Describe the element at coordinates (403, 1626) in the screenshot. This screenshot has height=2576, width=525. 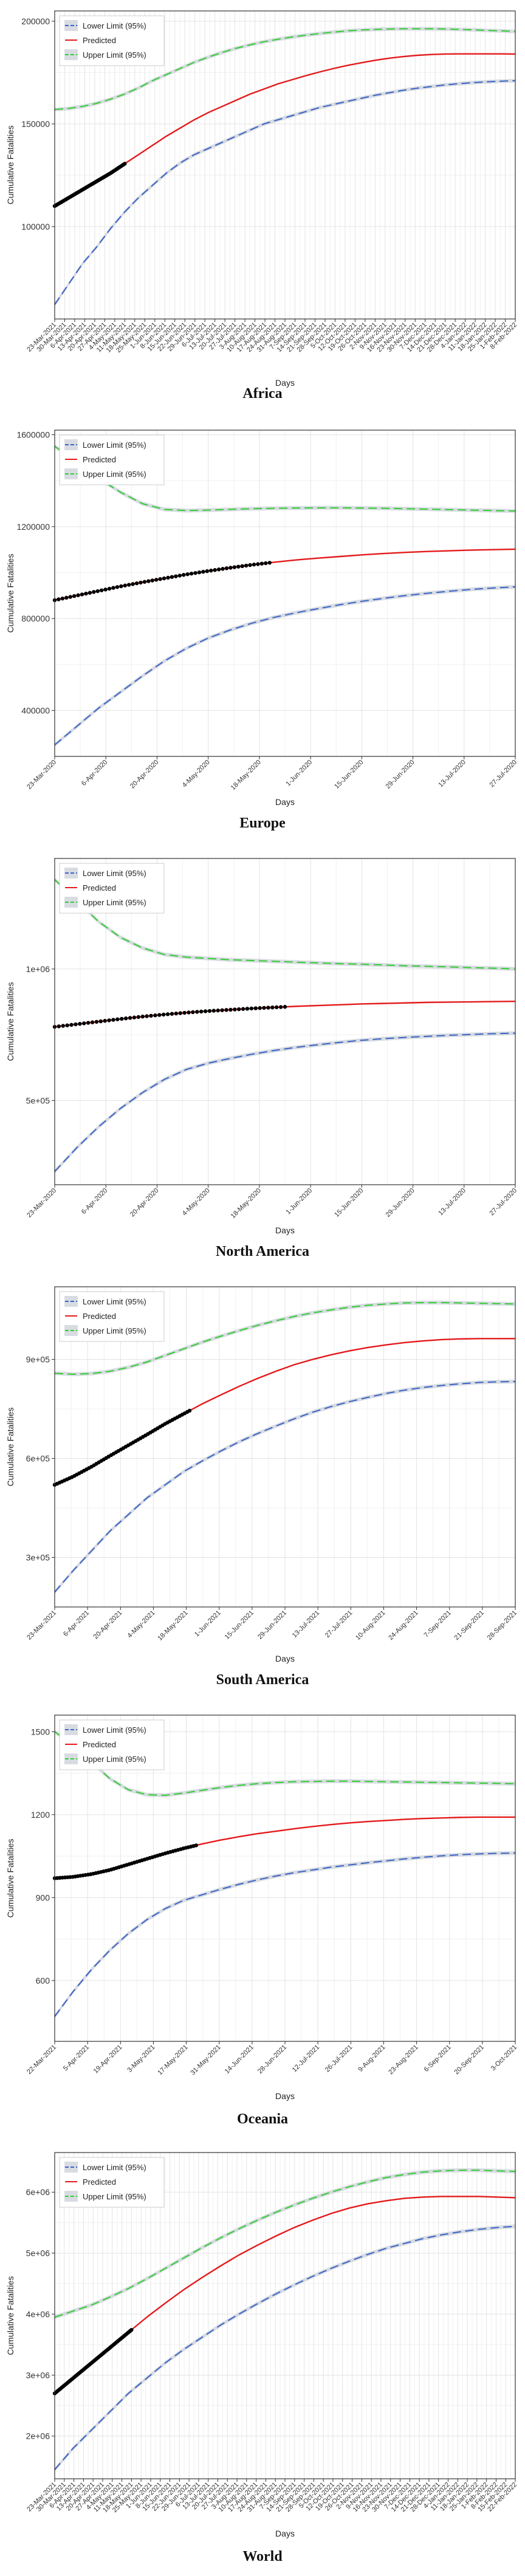
I see `x-tick-label: 24-Aug-2021` at that location.